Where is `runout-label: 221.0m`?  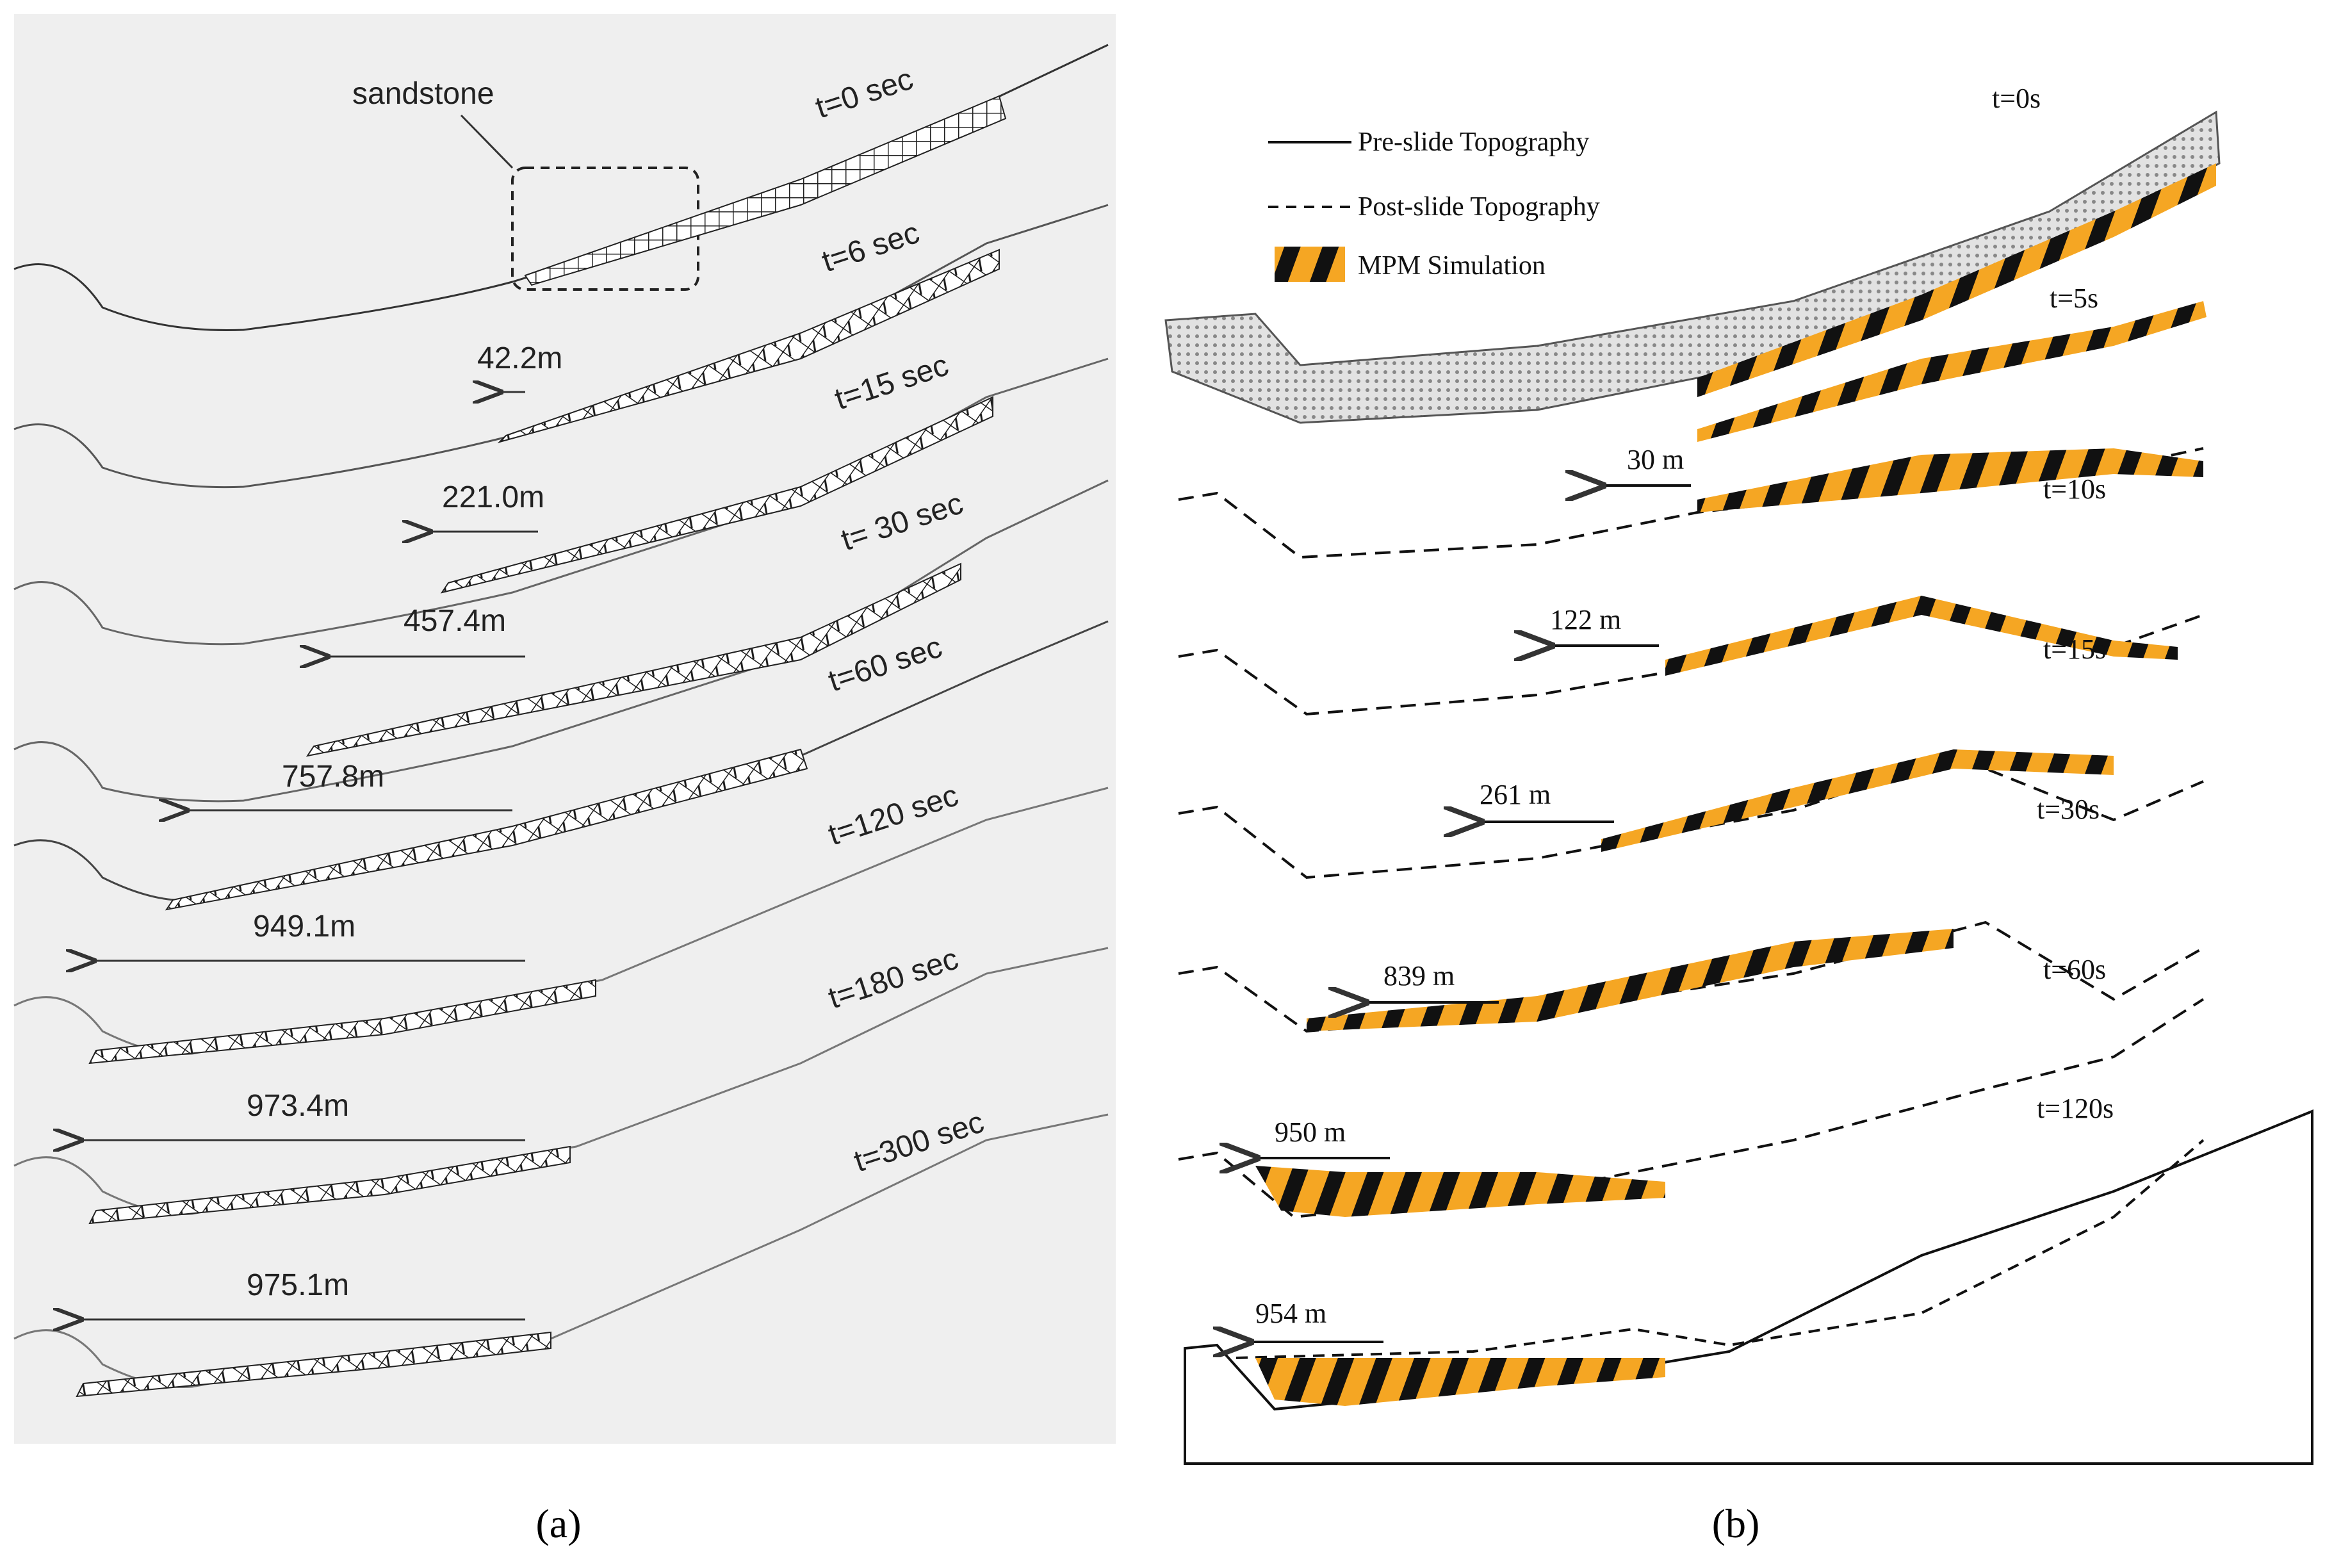 runout-label: 221.0m is located at coordinates (493, 497).